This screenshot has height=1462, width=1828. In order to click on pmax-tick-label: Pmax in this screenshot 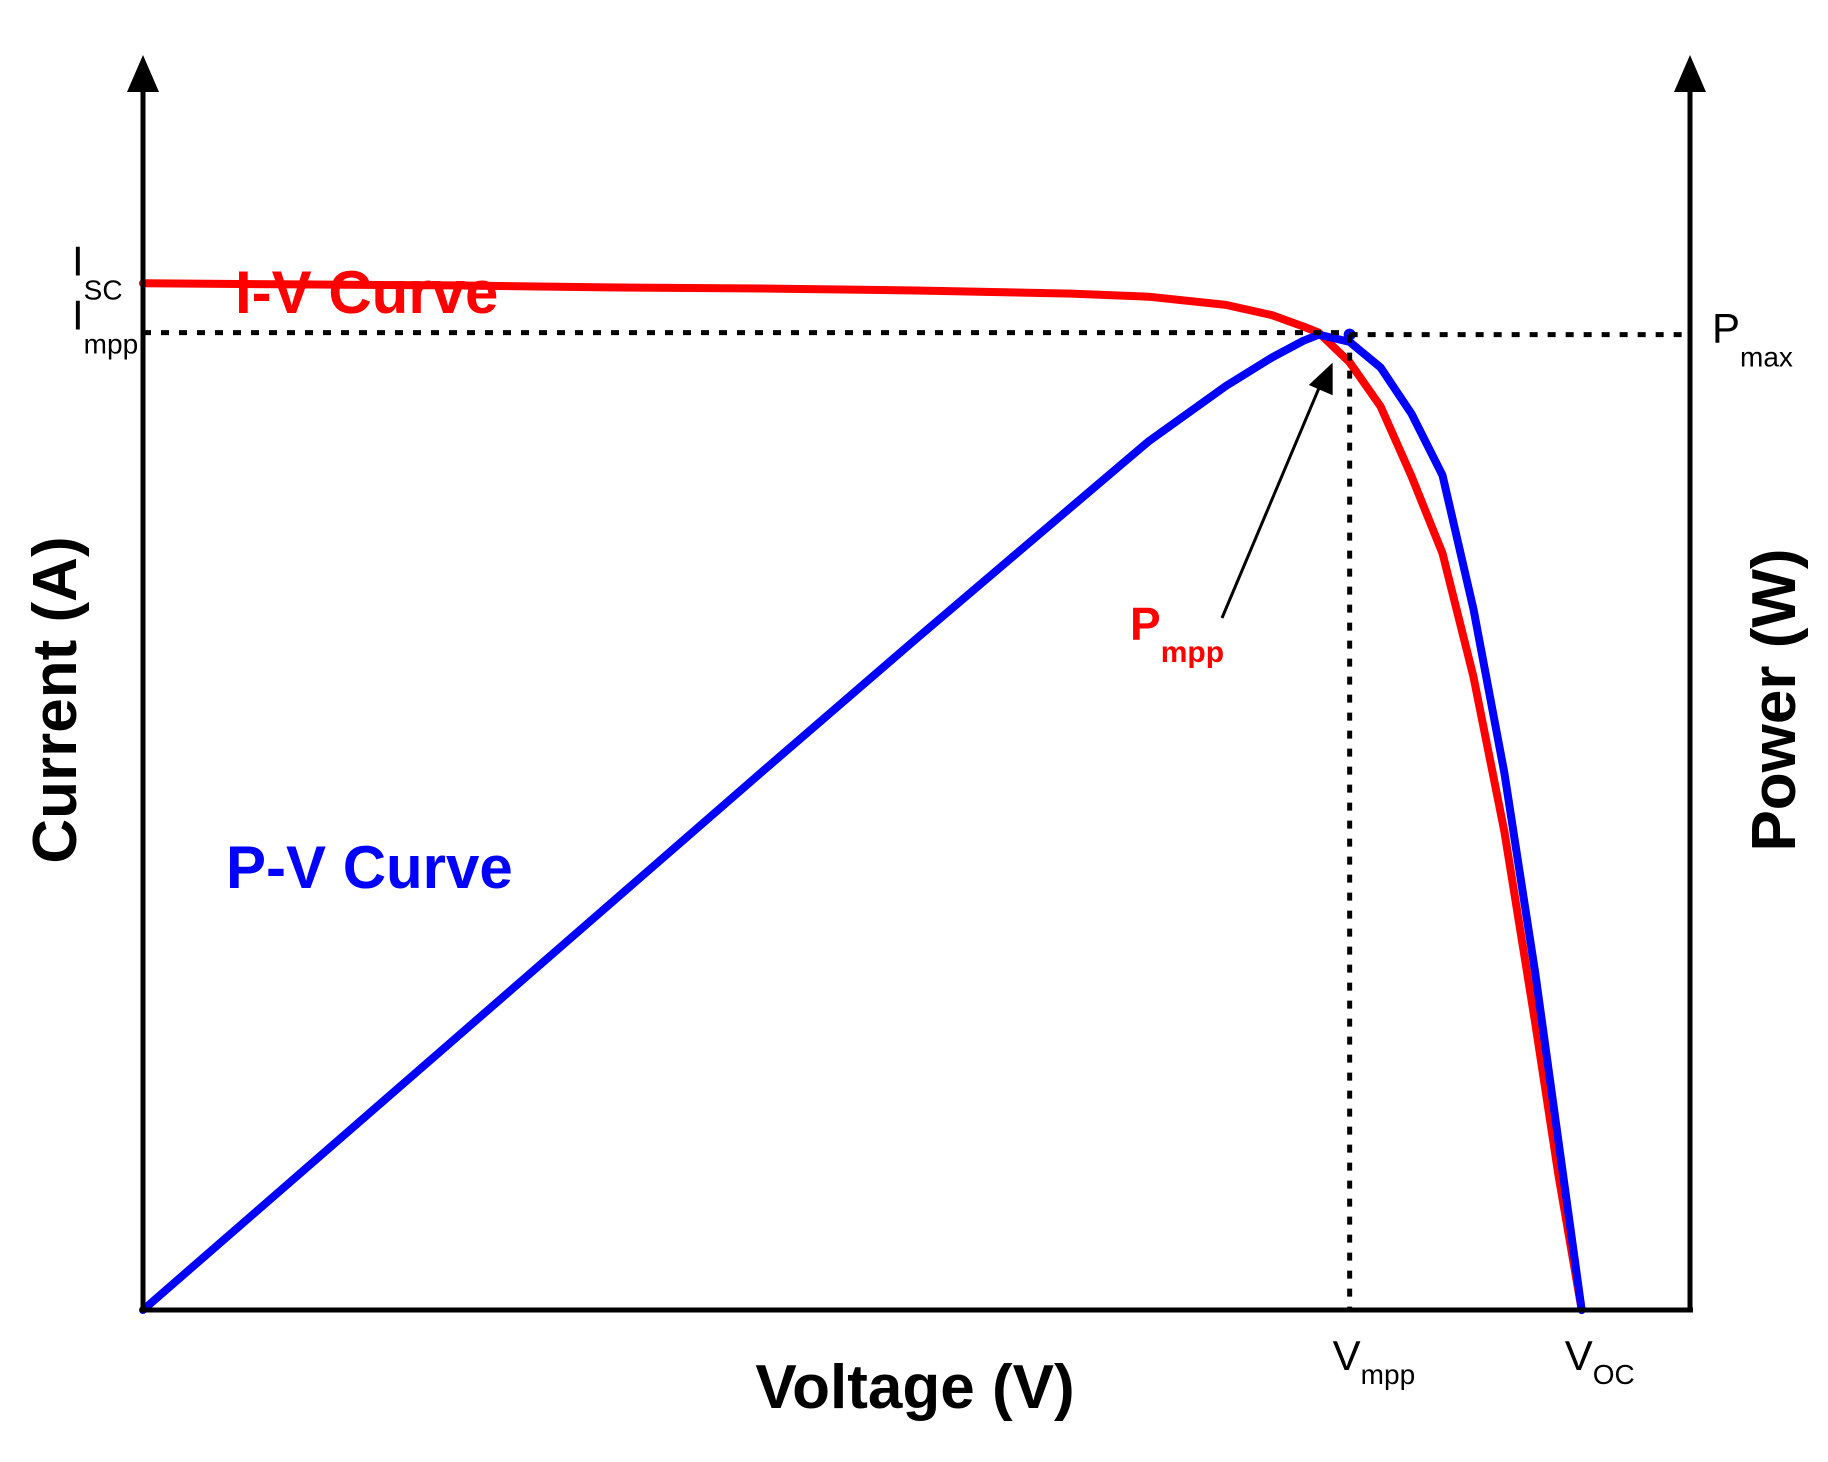, I will do `click(1752, 339)`.